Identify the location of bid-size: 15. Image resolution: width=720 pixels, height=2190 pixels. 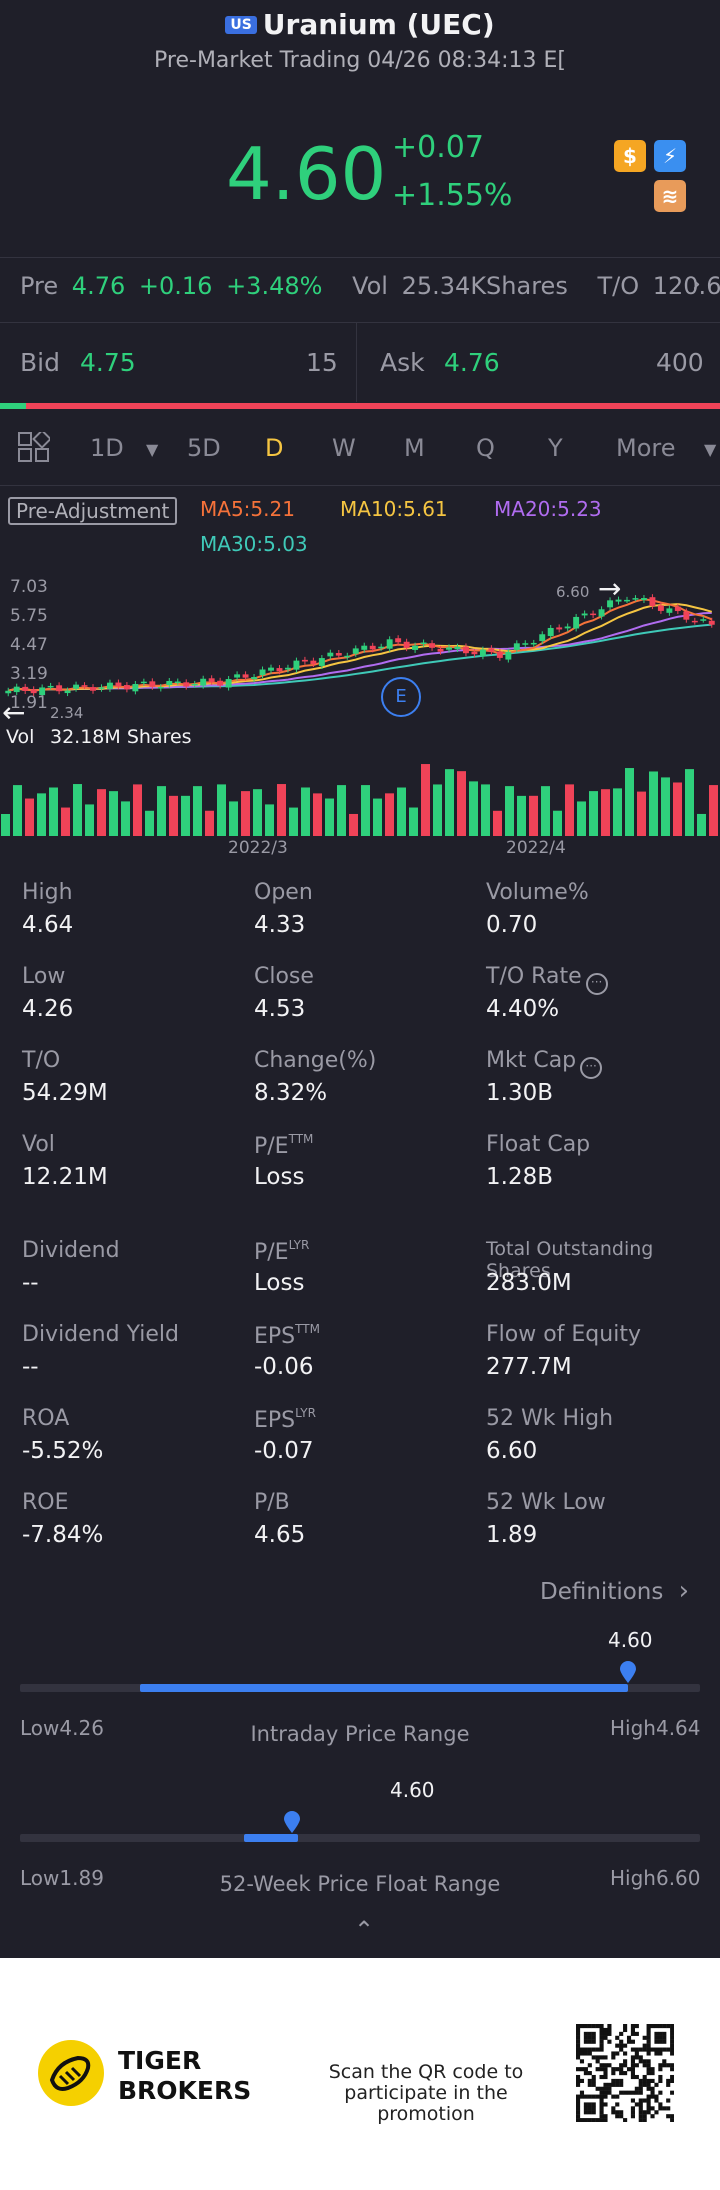
(322, 362).